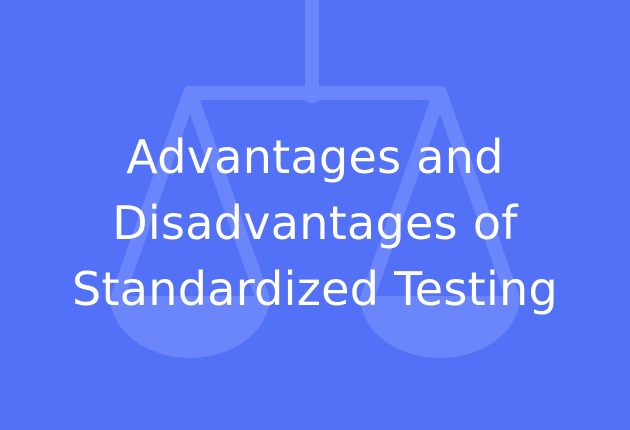  What do you see at coordinates (315, 157) in the screenshot?
I see `title-line-1: Advantages and` at bounding box center [315, 157].